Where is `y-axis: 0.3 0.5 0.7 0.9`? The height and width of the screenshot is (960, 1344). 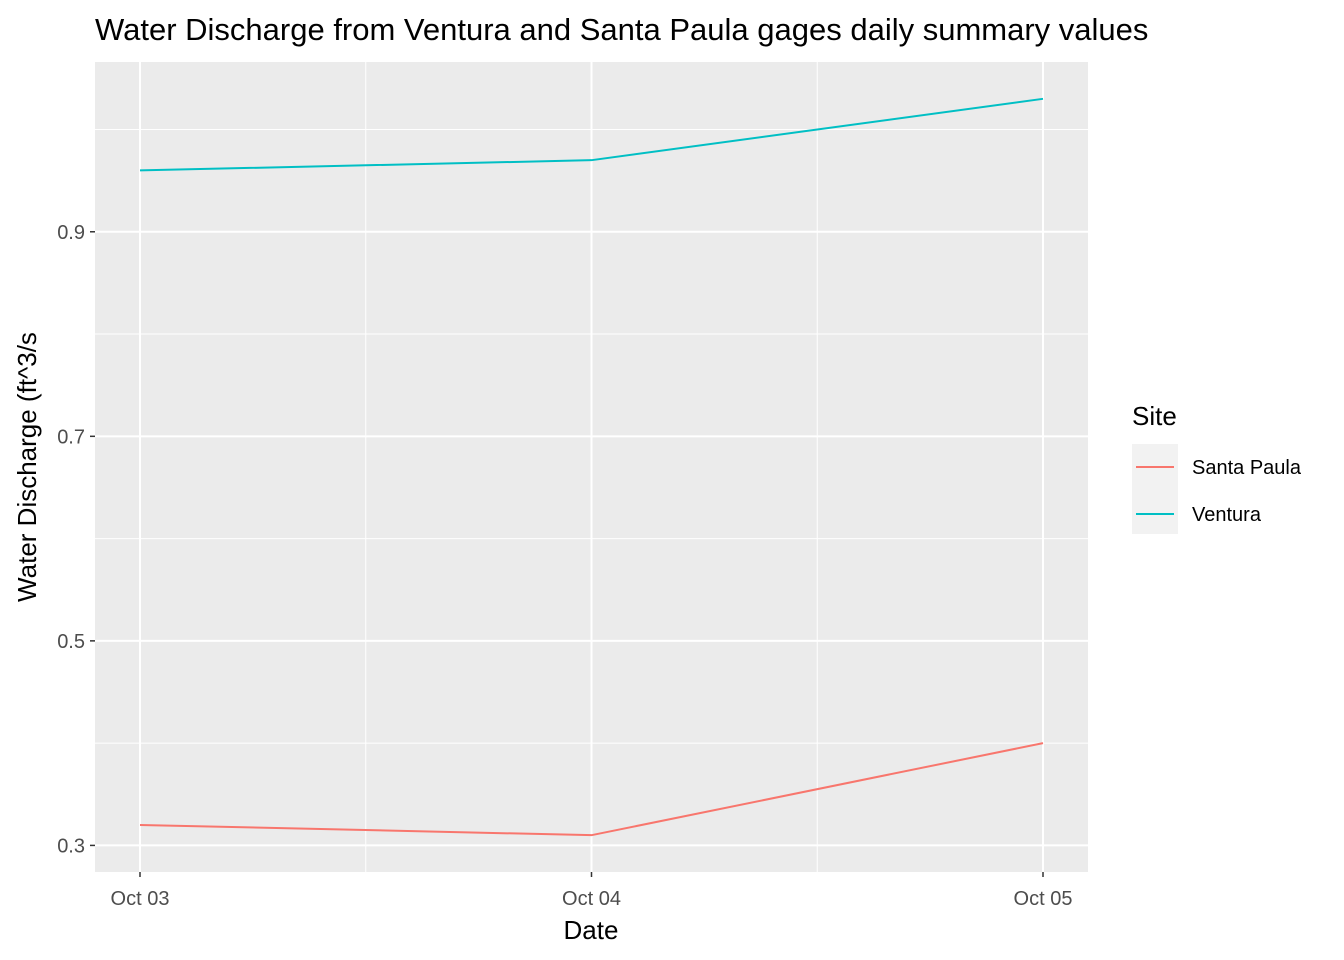
y-axis: 0.3 0.5 0.7 0.9 is located at coordinates (76, 540).